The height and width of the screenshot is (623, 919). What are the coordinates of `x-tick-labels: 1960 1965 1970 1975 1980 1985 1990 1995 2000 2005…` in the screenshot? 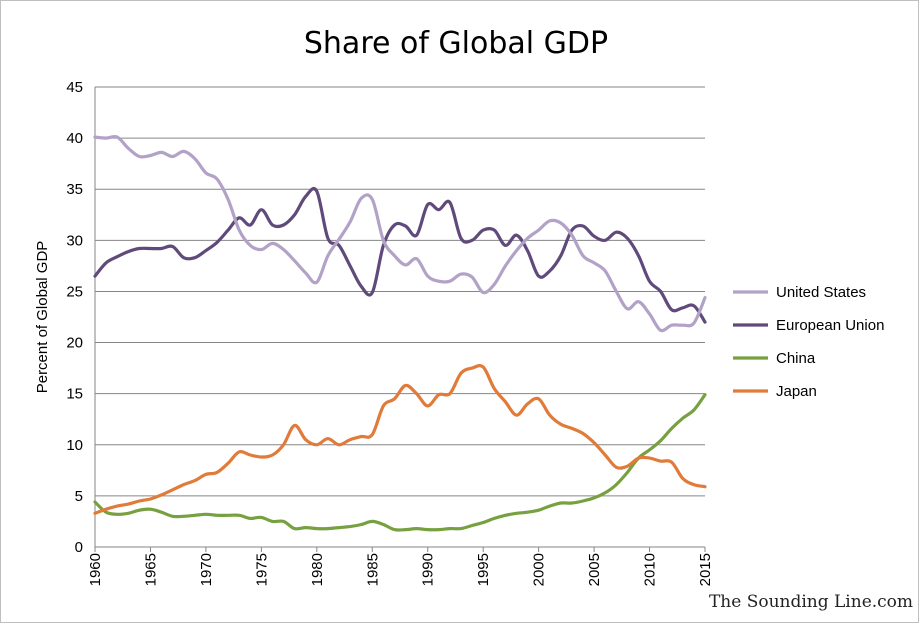 It's located at (400, 569).